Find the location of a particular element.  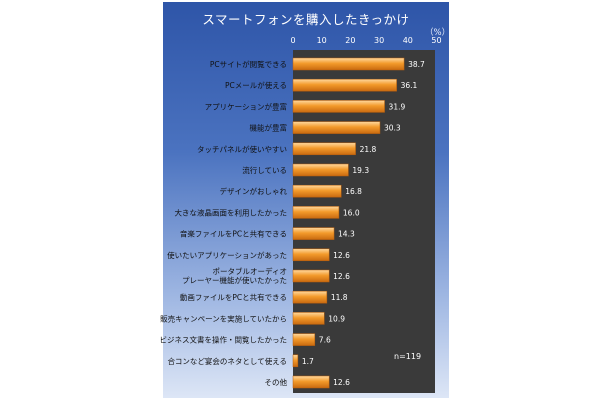

category-label: 動画ファイルをPCと共有できる is located at coordinates (233, 297).